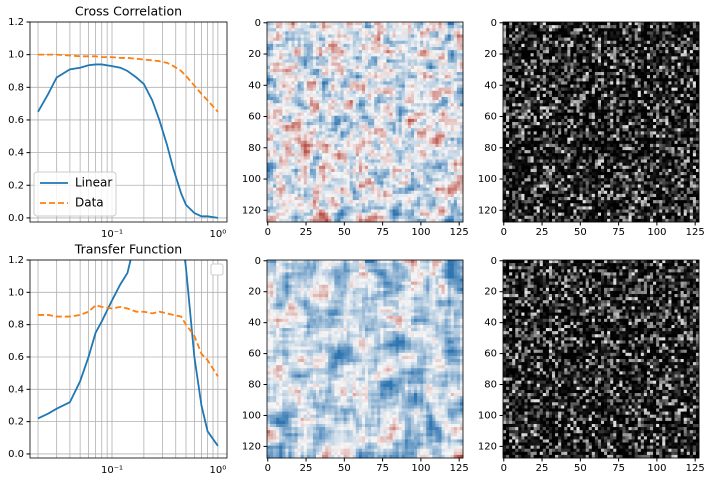 This screenshot has width=712, height=486. I want to click on axes-frame, so click(128, 122).